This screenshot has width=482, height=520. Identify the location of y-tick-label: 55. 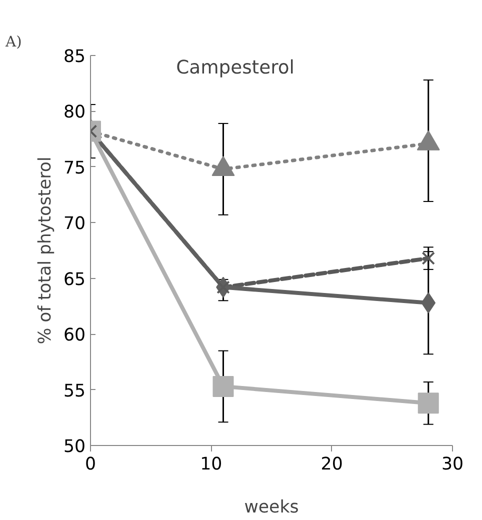
(74, 391).